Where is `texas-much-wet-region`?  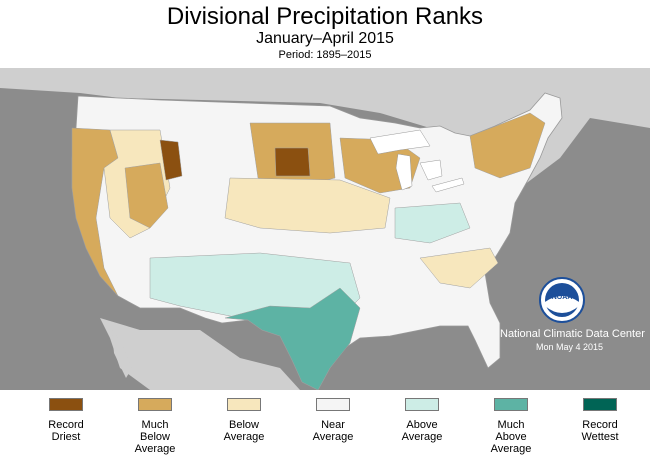 texas-much-wet-region is located at coordinates (292, 338).